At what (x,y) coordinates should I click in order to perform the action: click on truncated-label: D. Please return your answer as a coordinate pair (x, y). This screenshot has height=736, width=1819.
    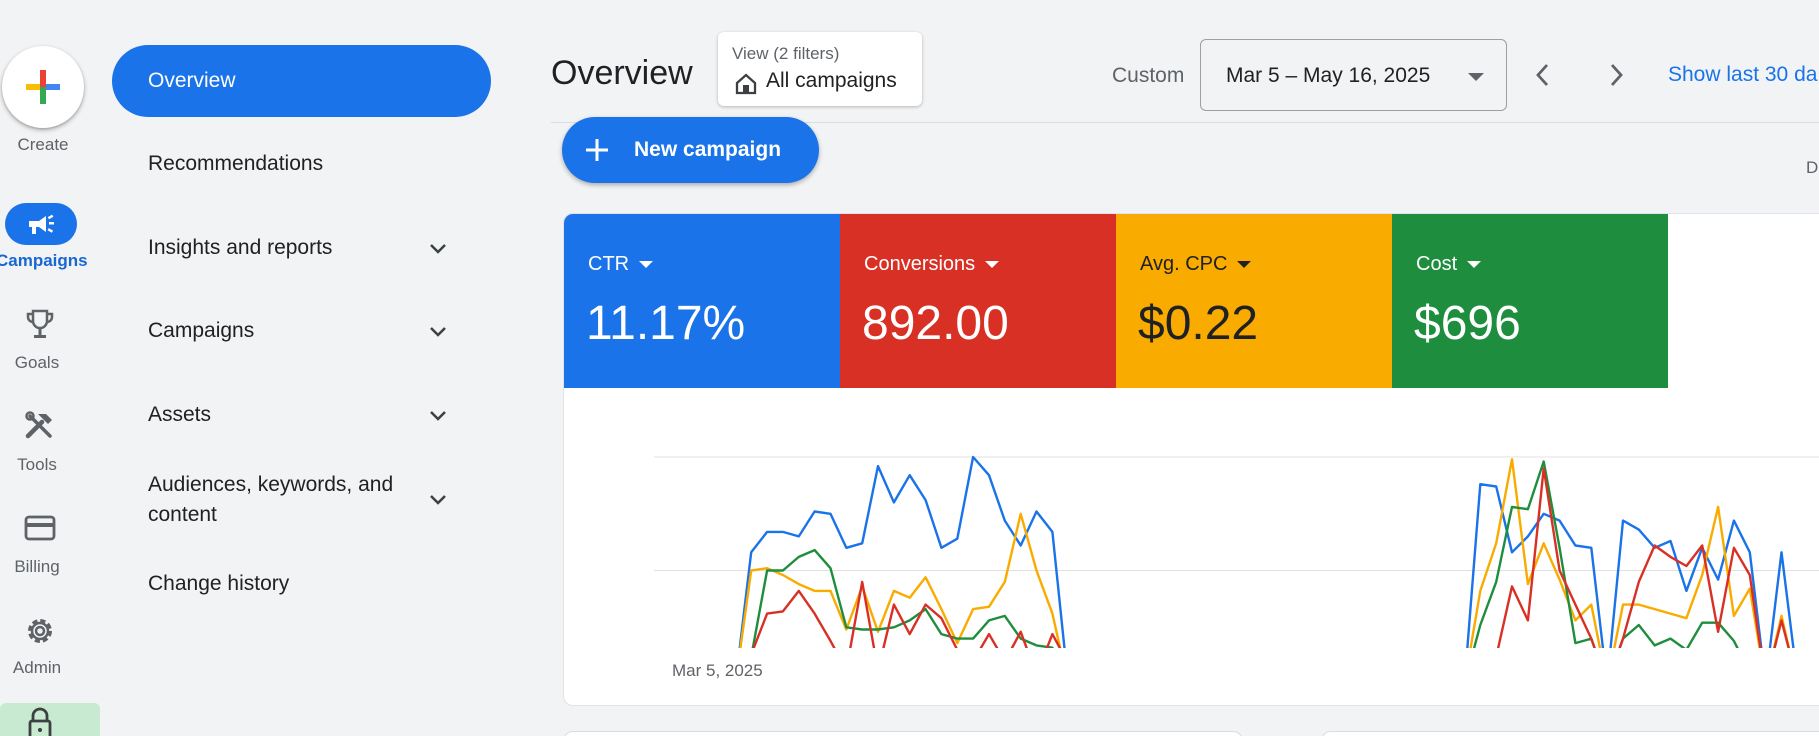
    Looking at the image, I should click on (1812, 167).